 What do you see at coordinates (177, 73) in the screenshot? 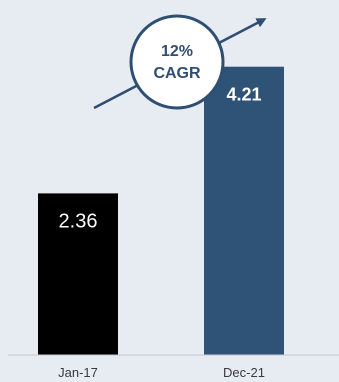
I see `cagr-badge-label: CAGR` at bounding box center [177, 73].